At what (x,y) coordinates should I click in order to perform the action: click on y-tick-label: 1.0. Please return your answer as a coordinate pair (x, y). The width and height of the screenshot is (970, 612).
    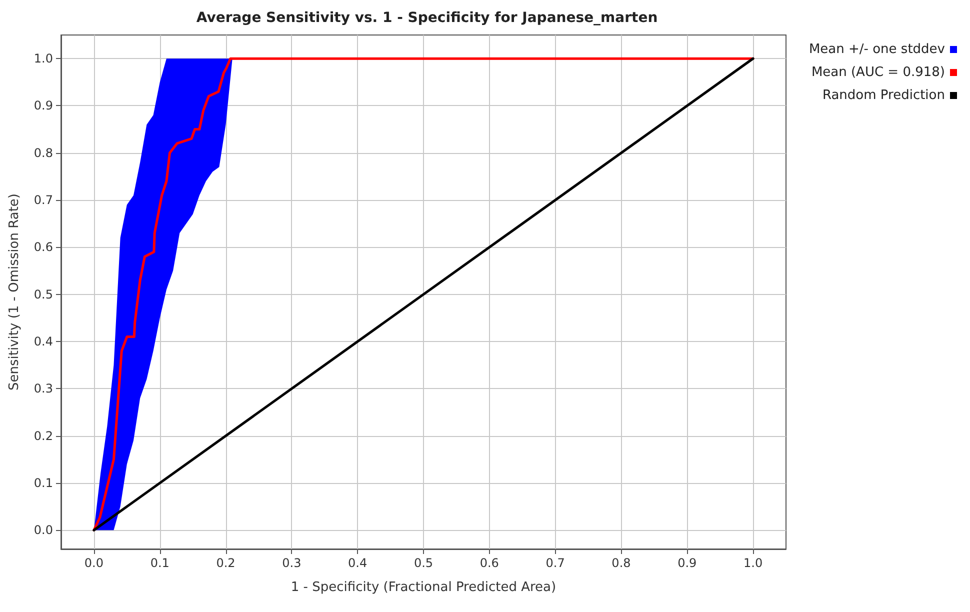
    Looking at the image, I should click on (43, 59).